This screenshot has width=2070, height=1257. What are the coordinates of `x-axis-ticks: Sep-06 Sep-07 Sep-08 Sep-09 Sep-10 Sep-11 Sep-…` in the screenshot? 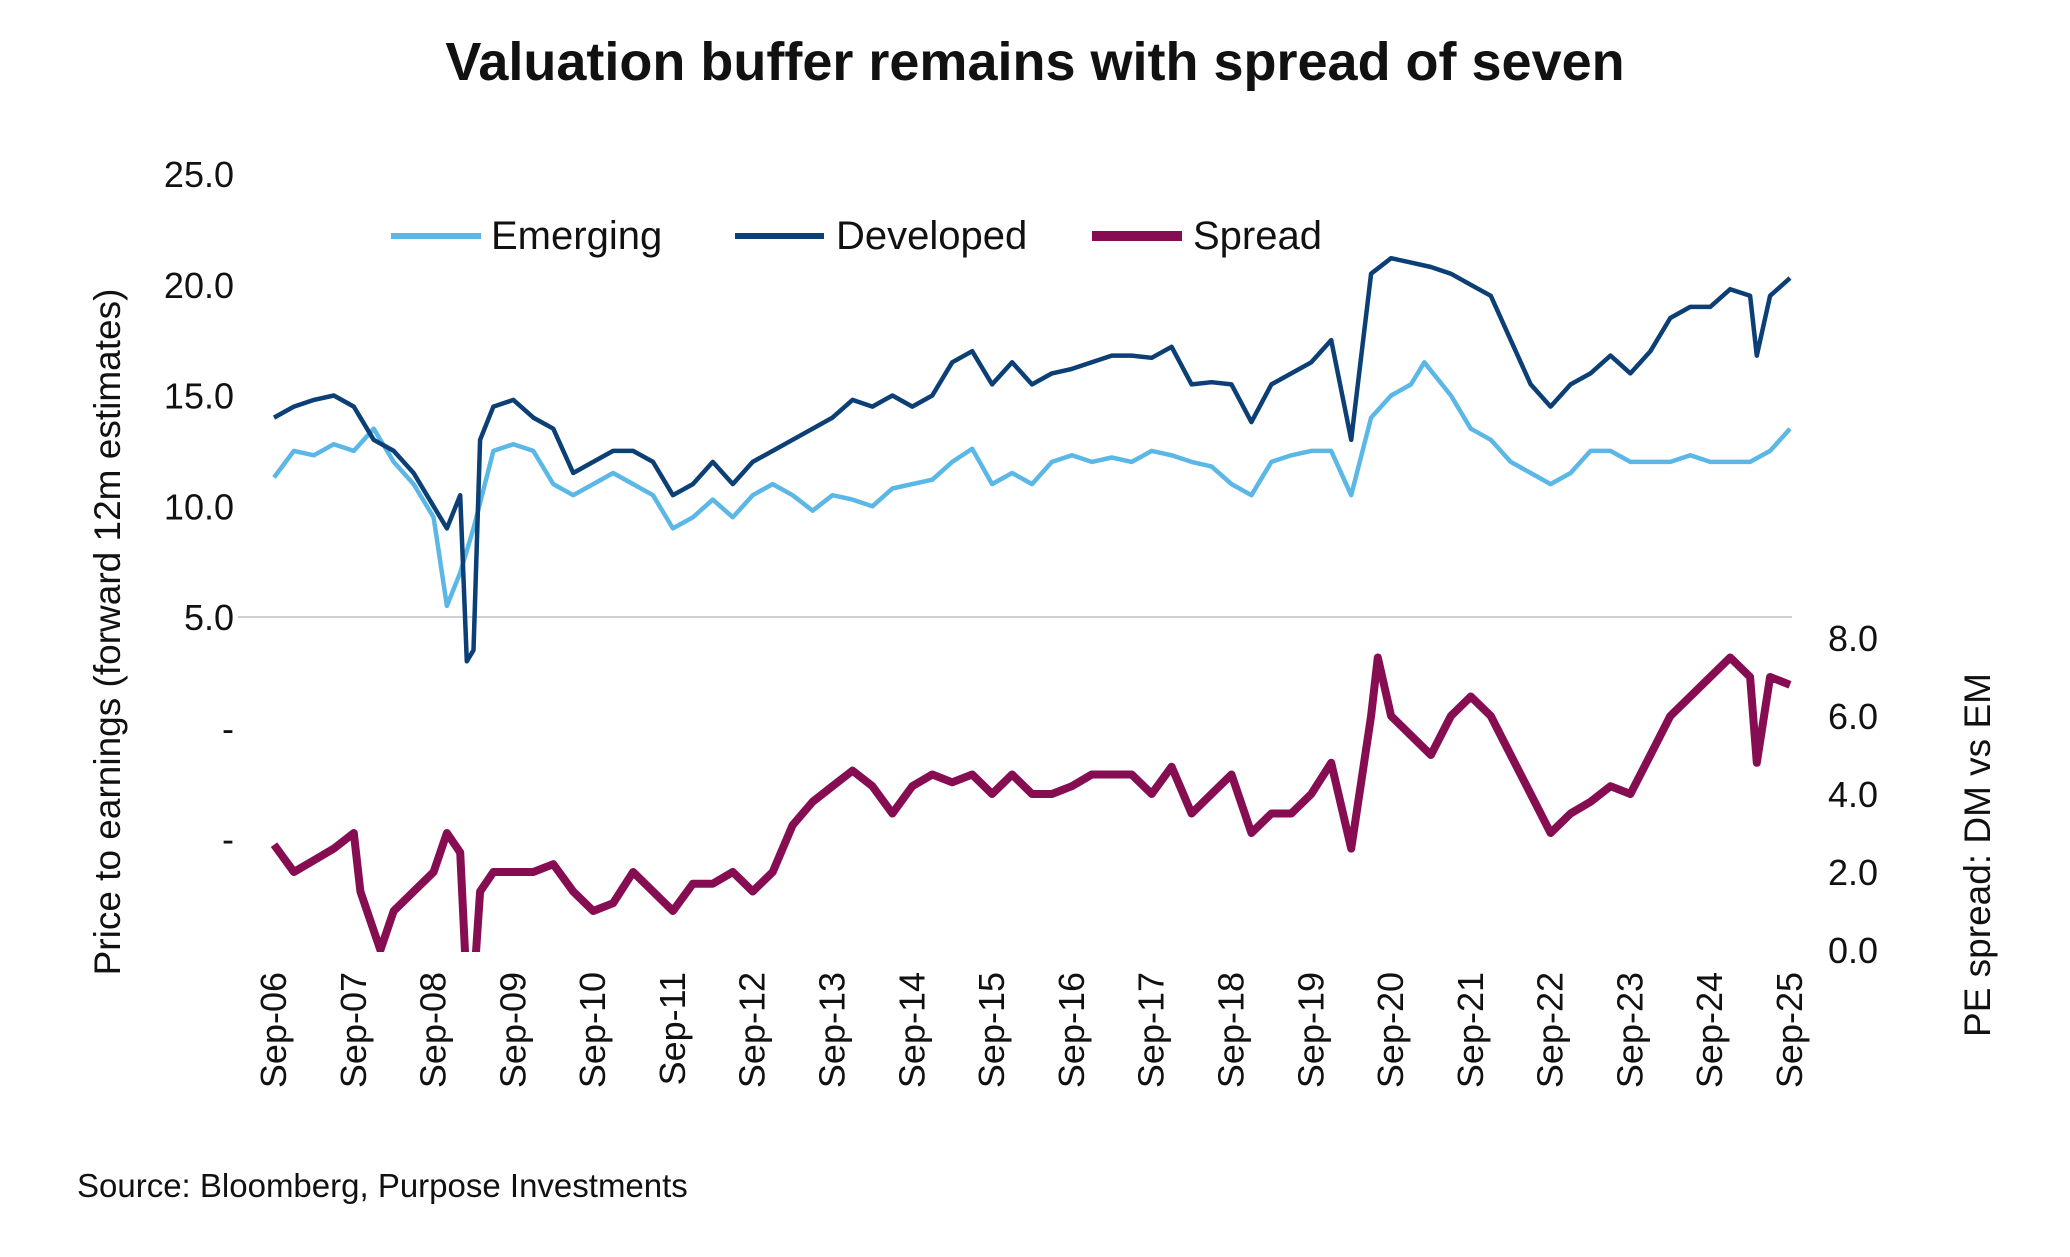 It's located at (1031, 1030).